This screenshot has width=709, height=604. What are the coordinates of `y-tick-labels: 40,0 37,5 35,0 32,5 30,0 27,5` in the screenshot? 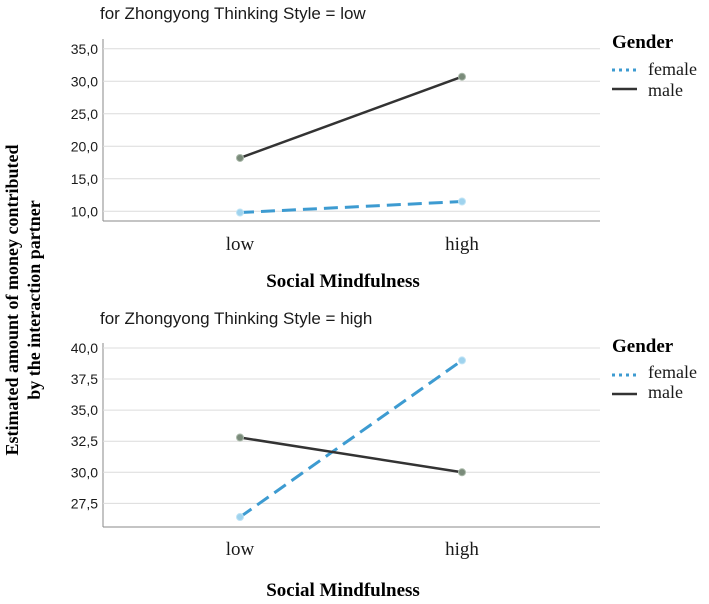 It's located at (84, 425).